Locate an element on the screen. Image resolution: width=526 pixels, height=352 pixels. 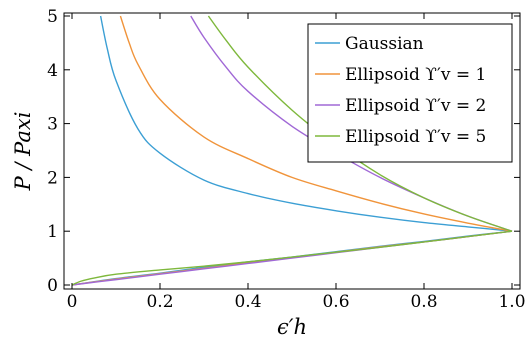
legend-label: Ellipsoid ϒ′v = 5 is located at coordinates (415, 137).